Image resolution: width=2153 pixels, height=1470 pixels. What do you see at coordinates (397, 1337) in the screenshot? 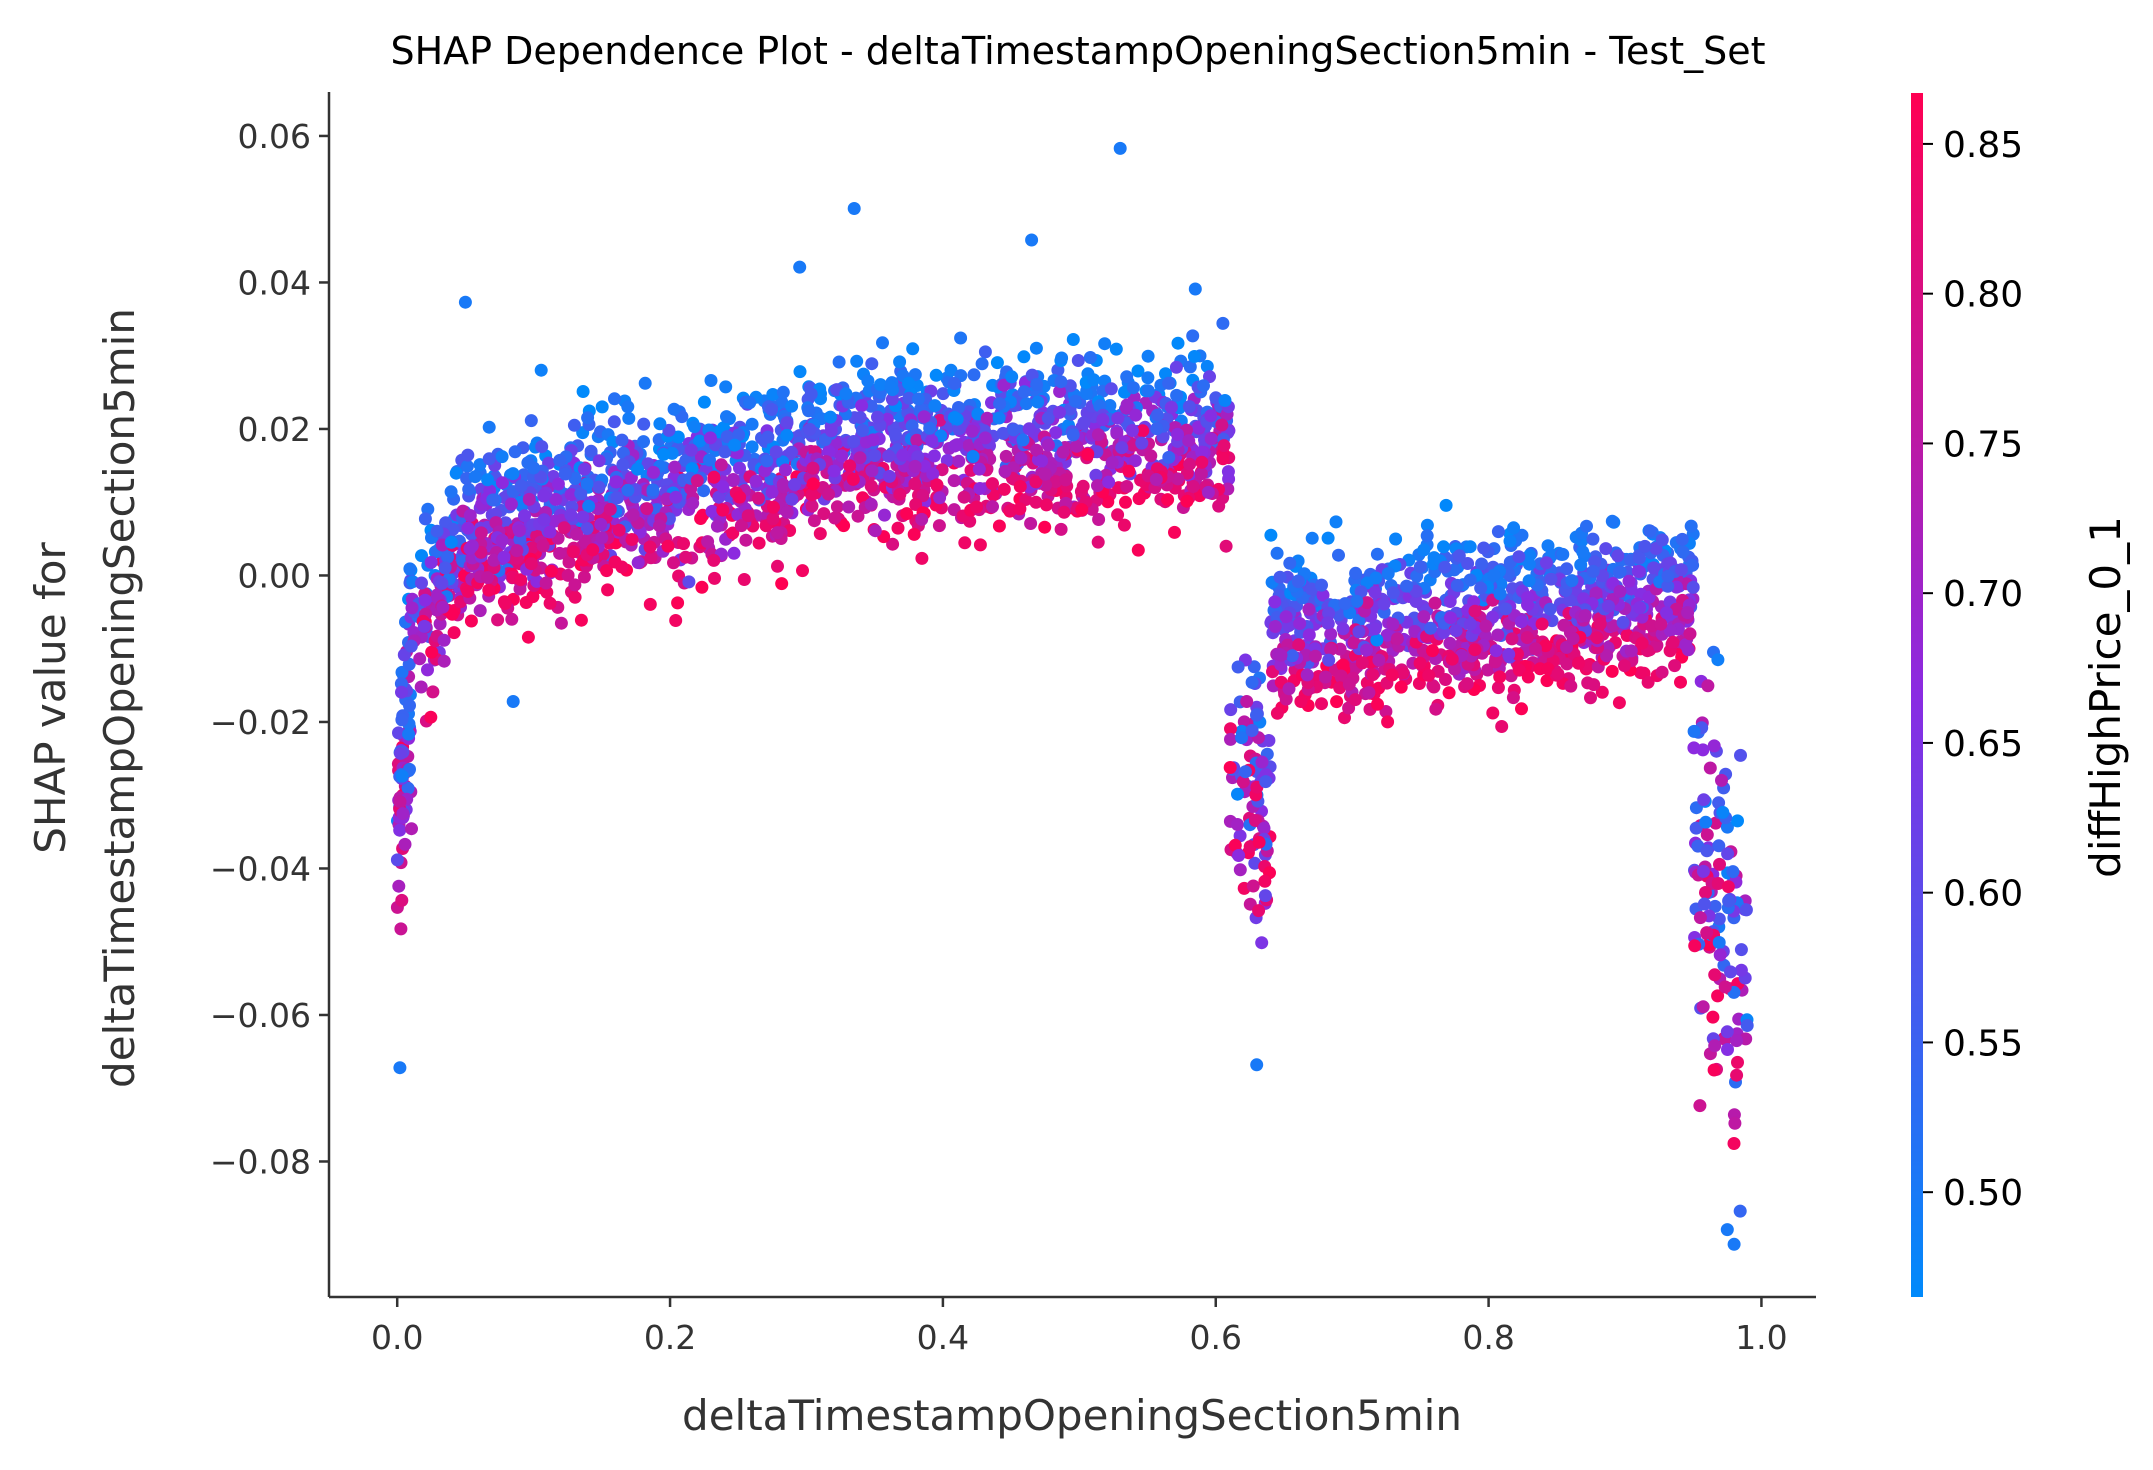
I see `x-tick-label: 0.0` at bounding box center [397, 1337].